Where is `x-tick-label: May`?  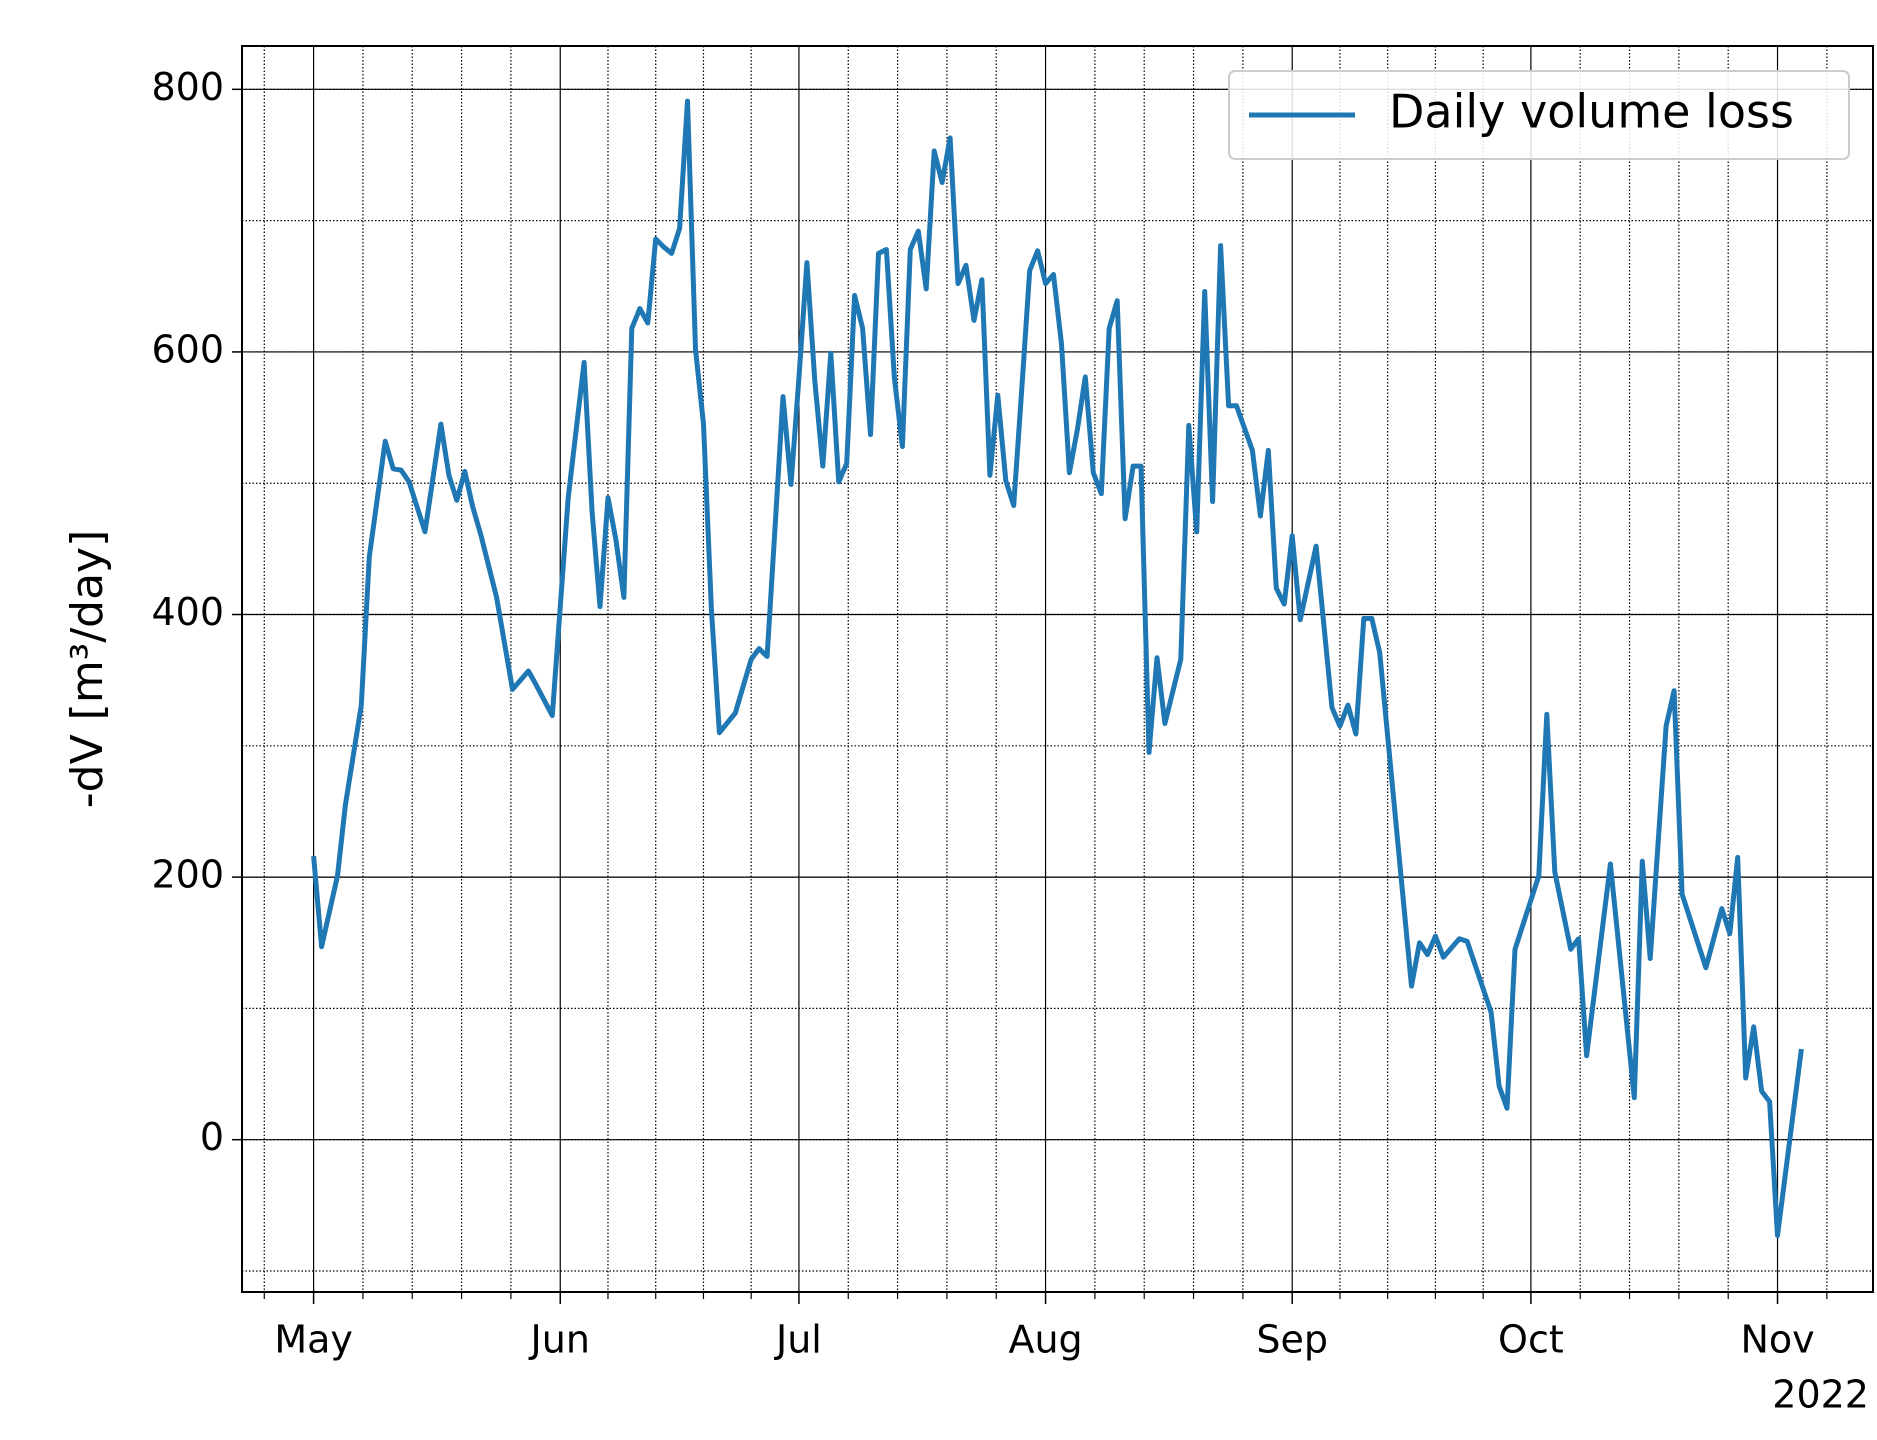 x-tick-label: May is located at coordinates (313, 1340).